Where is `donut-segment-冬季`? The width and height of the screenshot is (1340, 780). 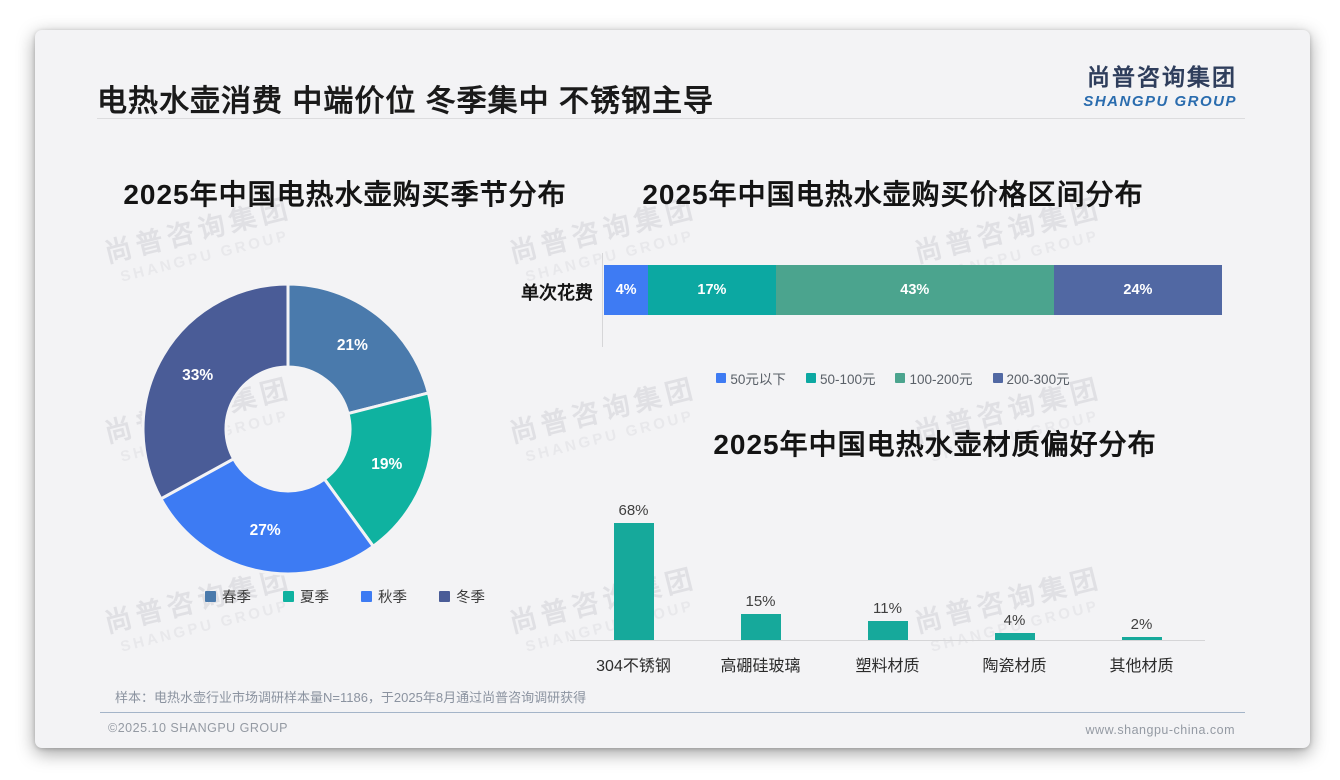 donut-segment-冬季 is located at coordinates (215, 391).